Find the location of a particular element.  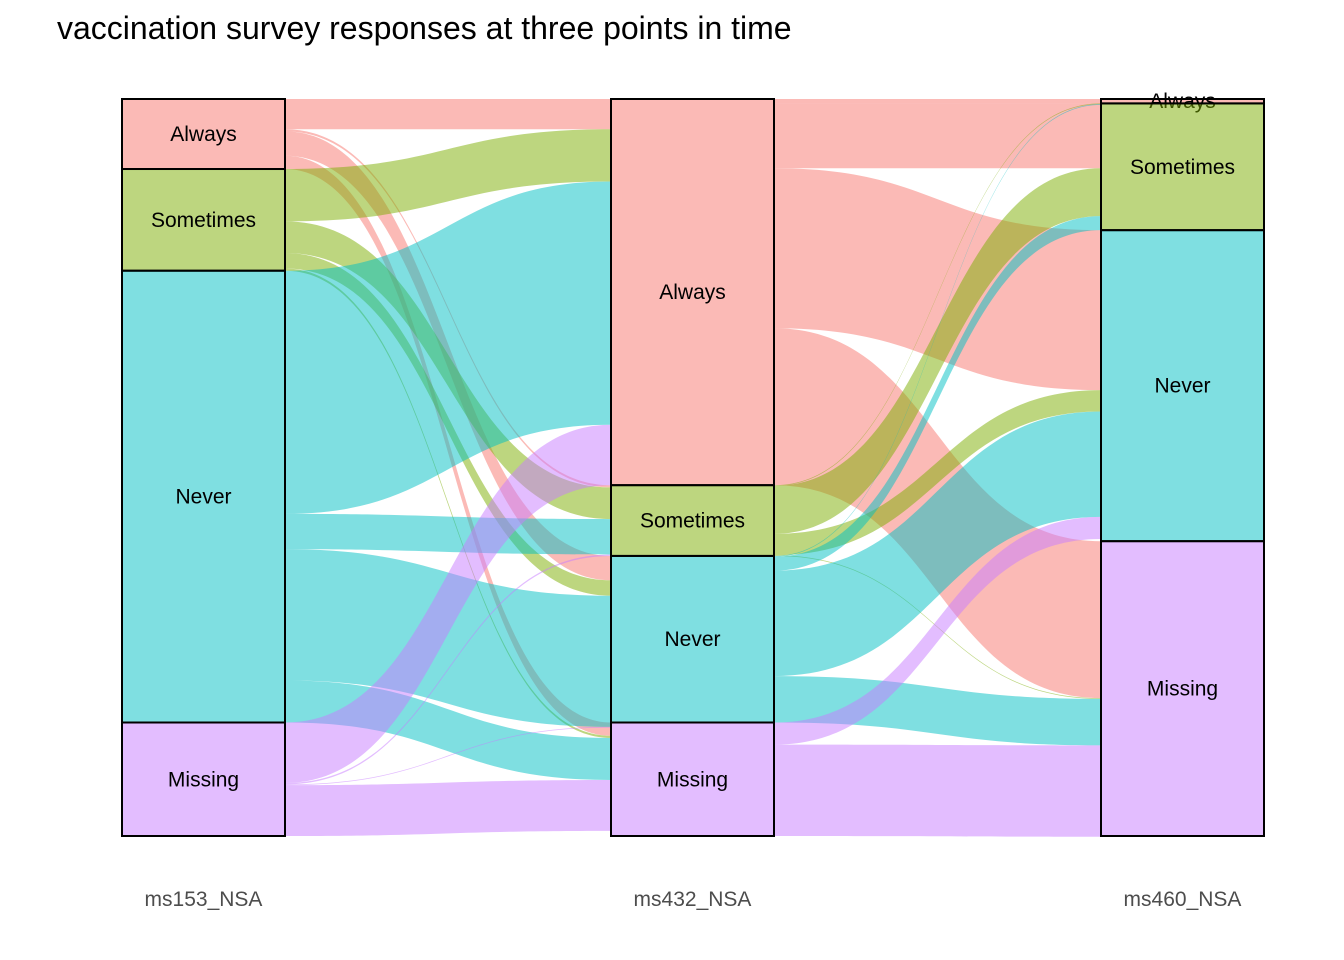

stratum-ms153-nsa-always is located at coordinates (203, 134).